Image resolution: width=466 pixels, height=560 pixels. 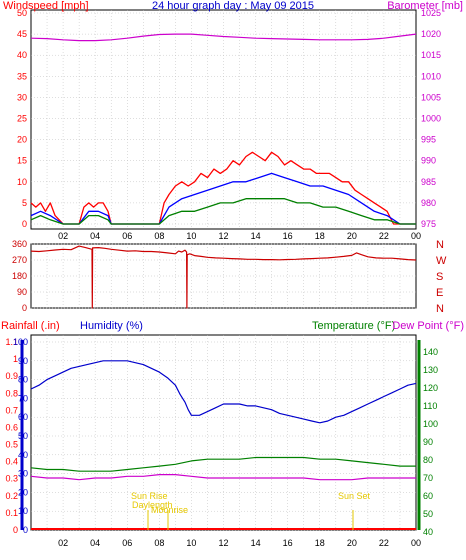 What do you see at coordinates (439, 293) in the screenshot?
I see `direction-compass-tick-label: E` at bounding box center [439, 293].